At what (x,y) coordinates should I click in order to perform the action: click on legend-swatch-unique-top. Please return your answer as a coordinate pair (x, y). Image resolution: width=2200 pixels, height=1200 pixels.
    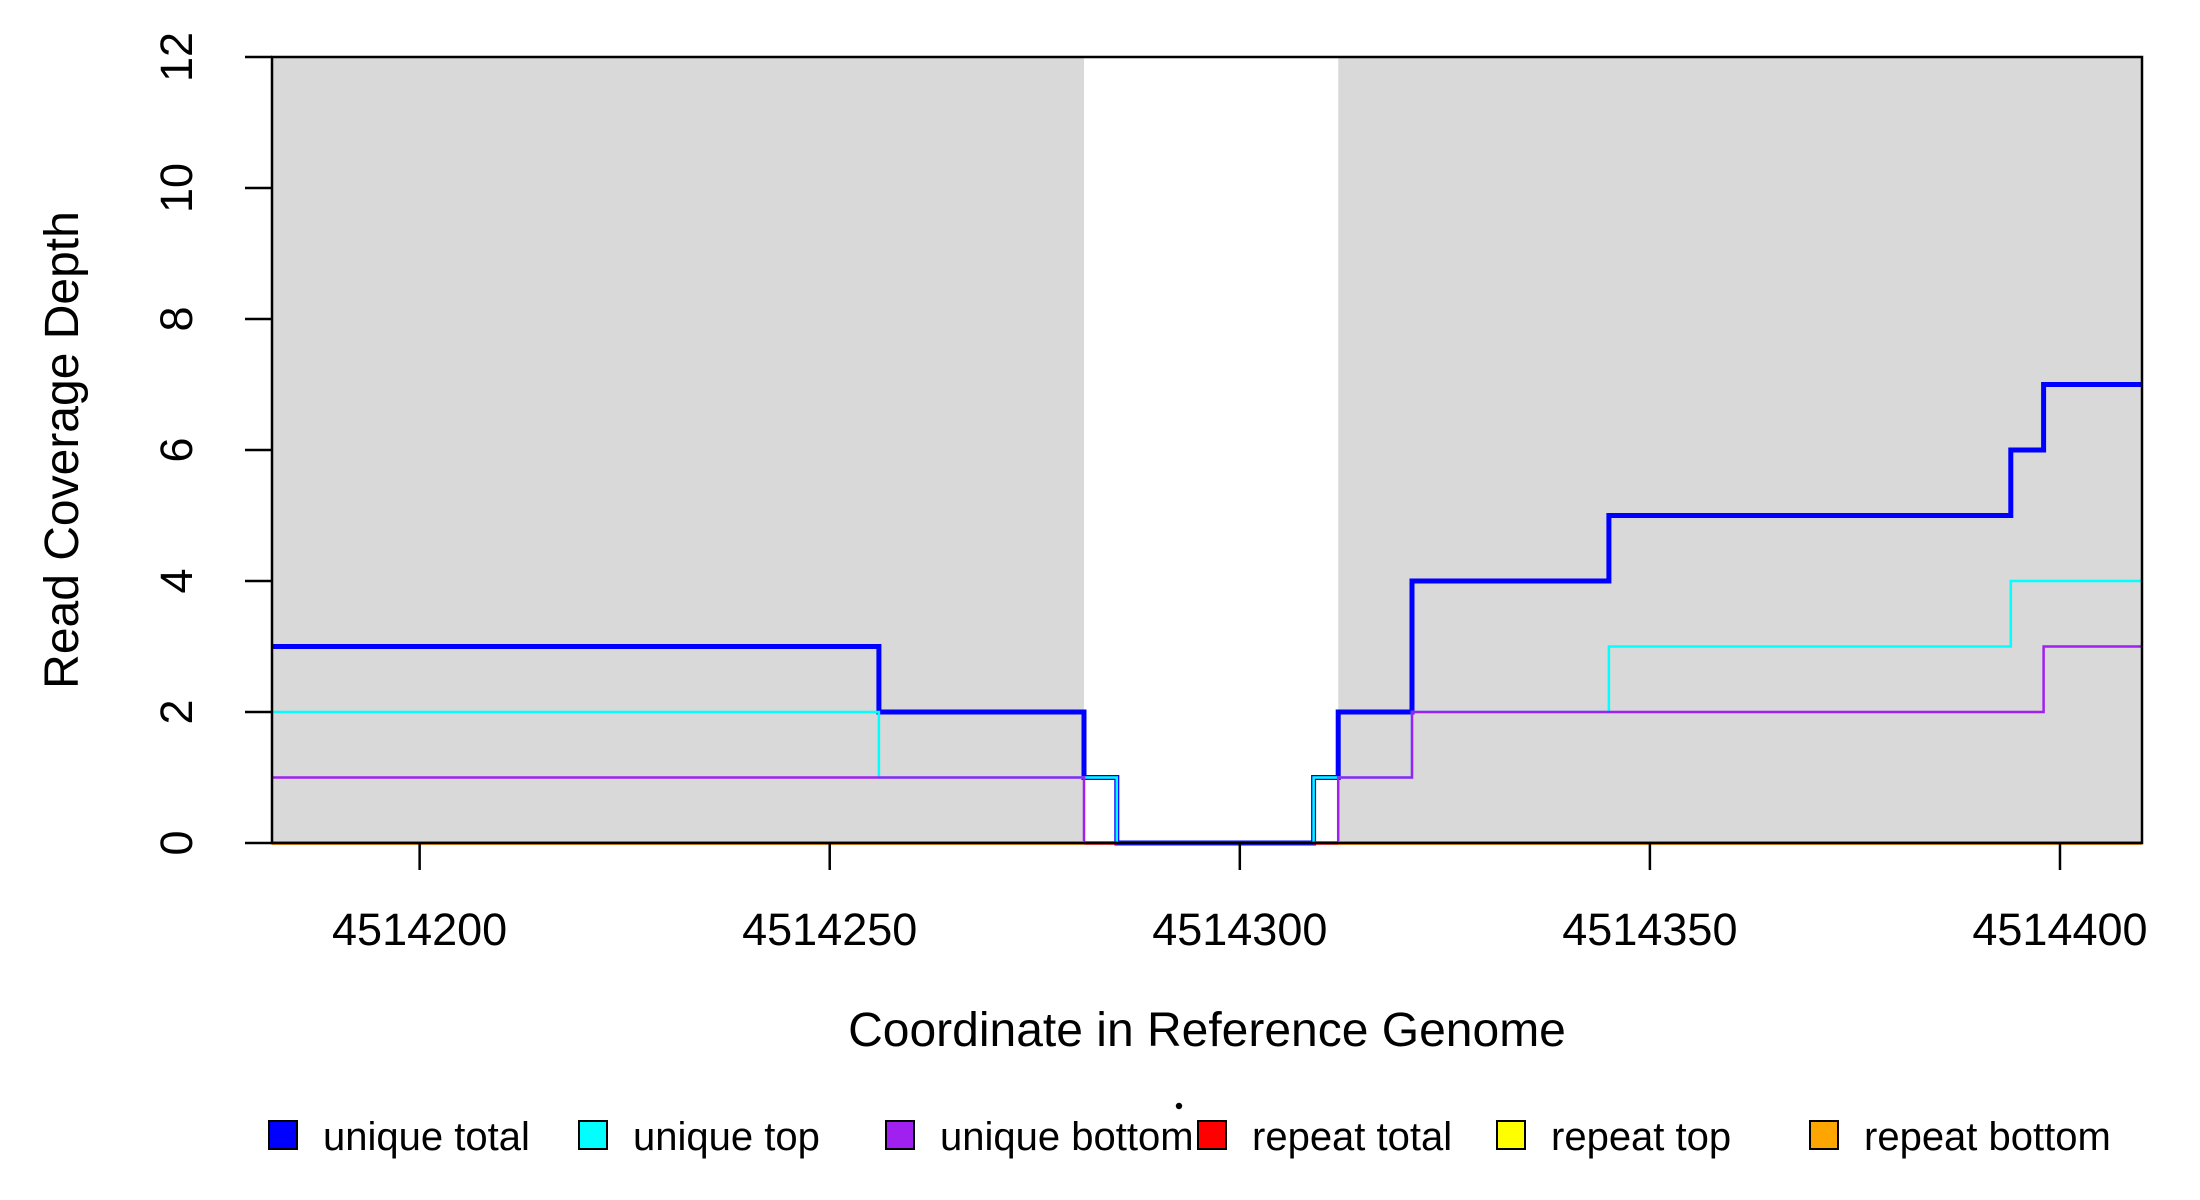
    Looking at the image, I should click on (593, 1135).